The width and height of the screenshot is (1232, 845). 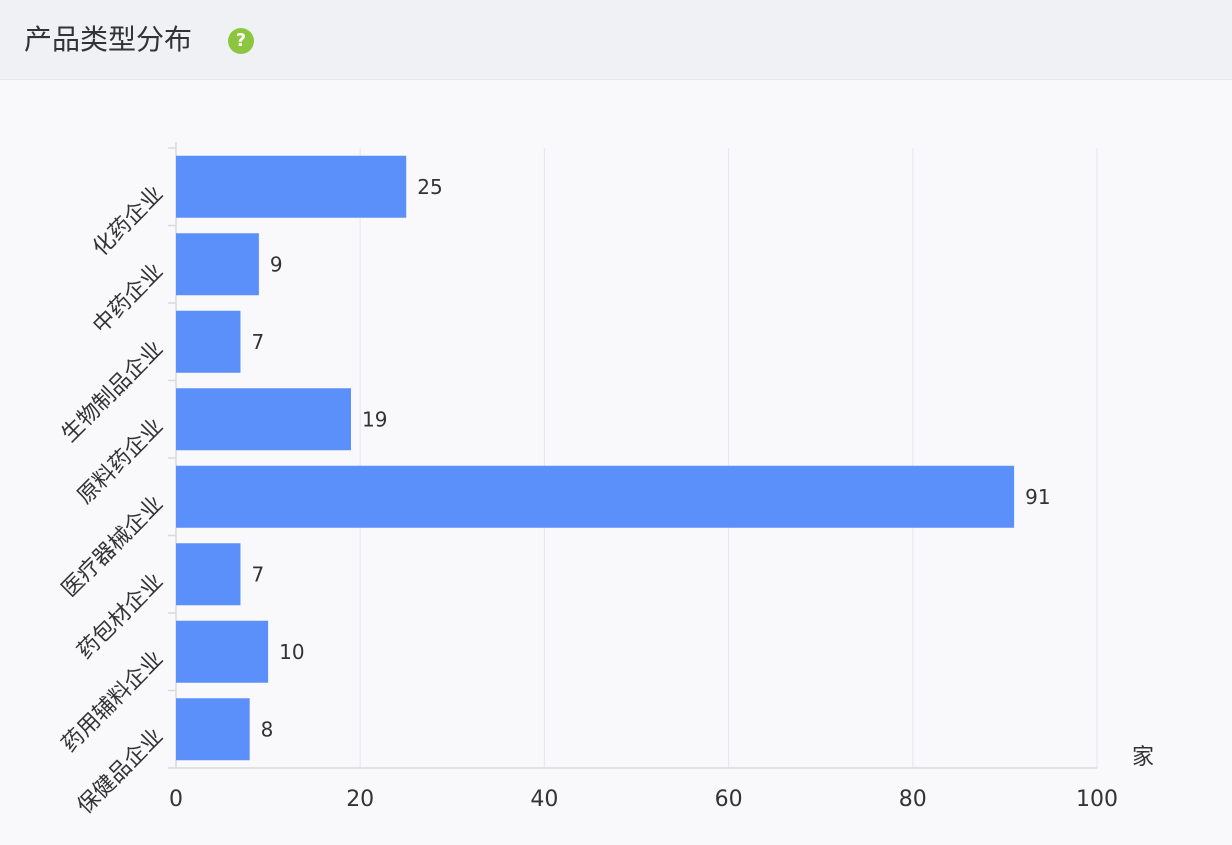 I want to click on panel-title: 产品类型分布, so click(x=108, y=39).